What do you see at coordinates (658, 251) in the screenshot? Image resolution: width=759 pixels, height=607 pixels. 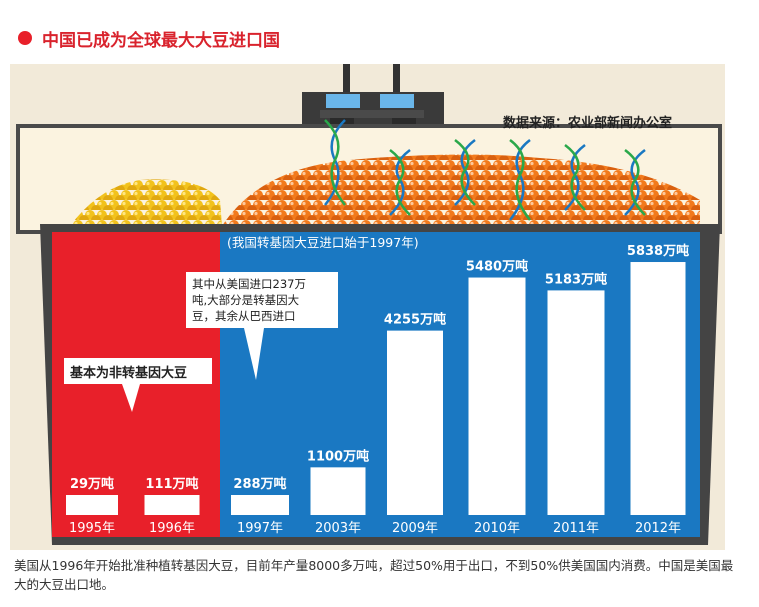 I see `value-label: 5838万吨` at bounding box center [658, 251].